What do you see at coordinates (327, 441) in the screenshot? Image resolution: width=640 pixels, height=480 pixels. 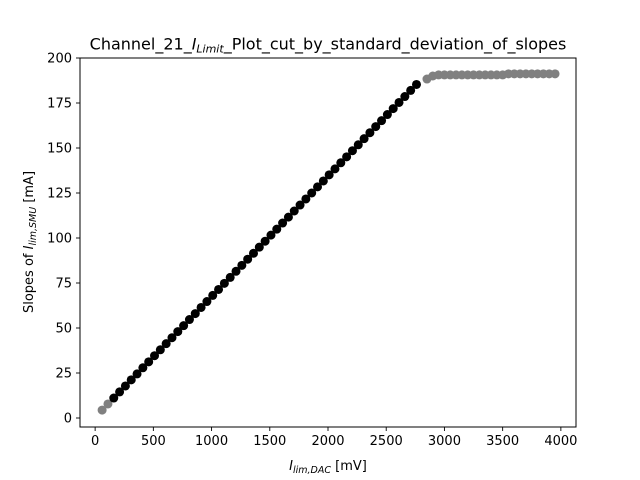 I see `x-tick-label: 2000` at bounding box center [327, 441].